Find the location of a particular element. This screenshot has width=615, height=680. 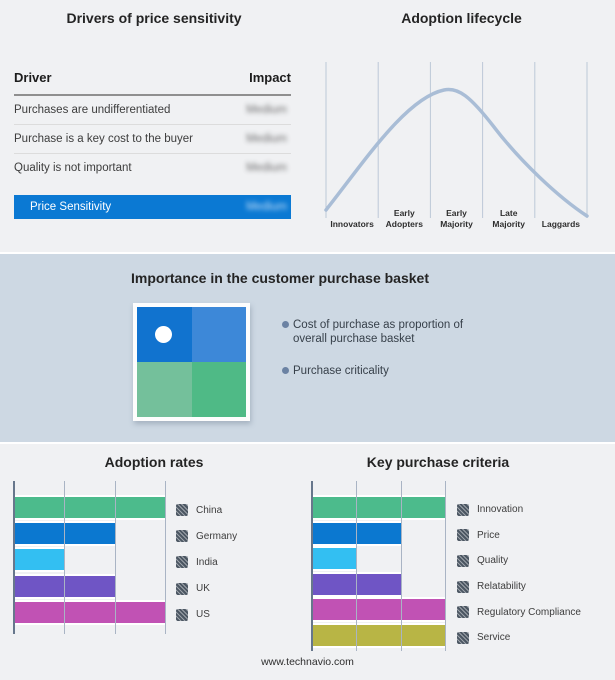

legend-item: Relatability is located at coordinates (519, 587).